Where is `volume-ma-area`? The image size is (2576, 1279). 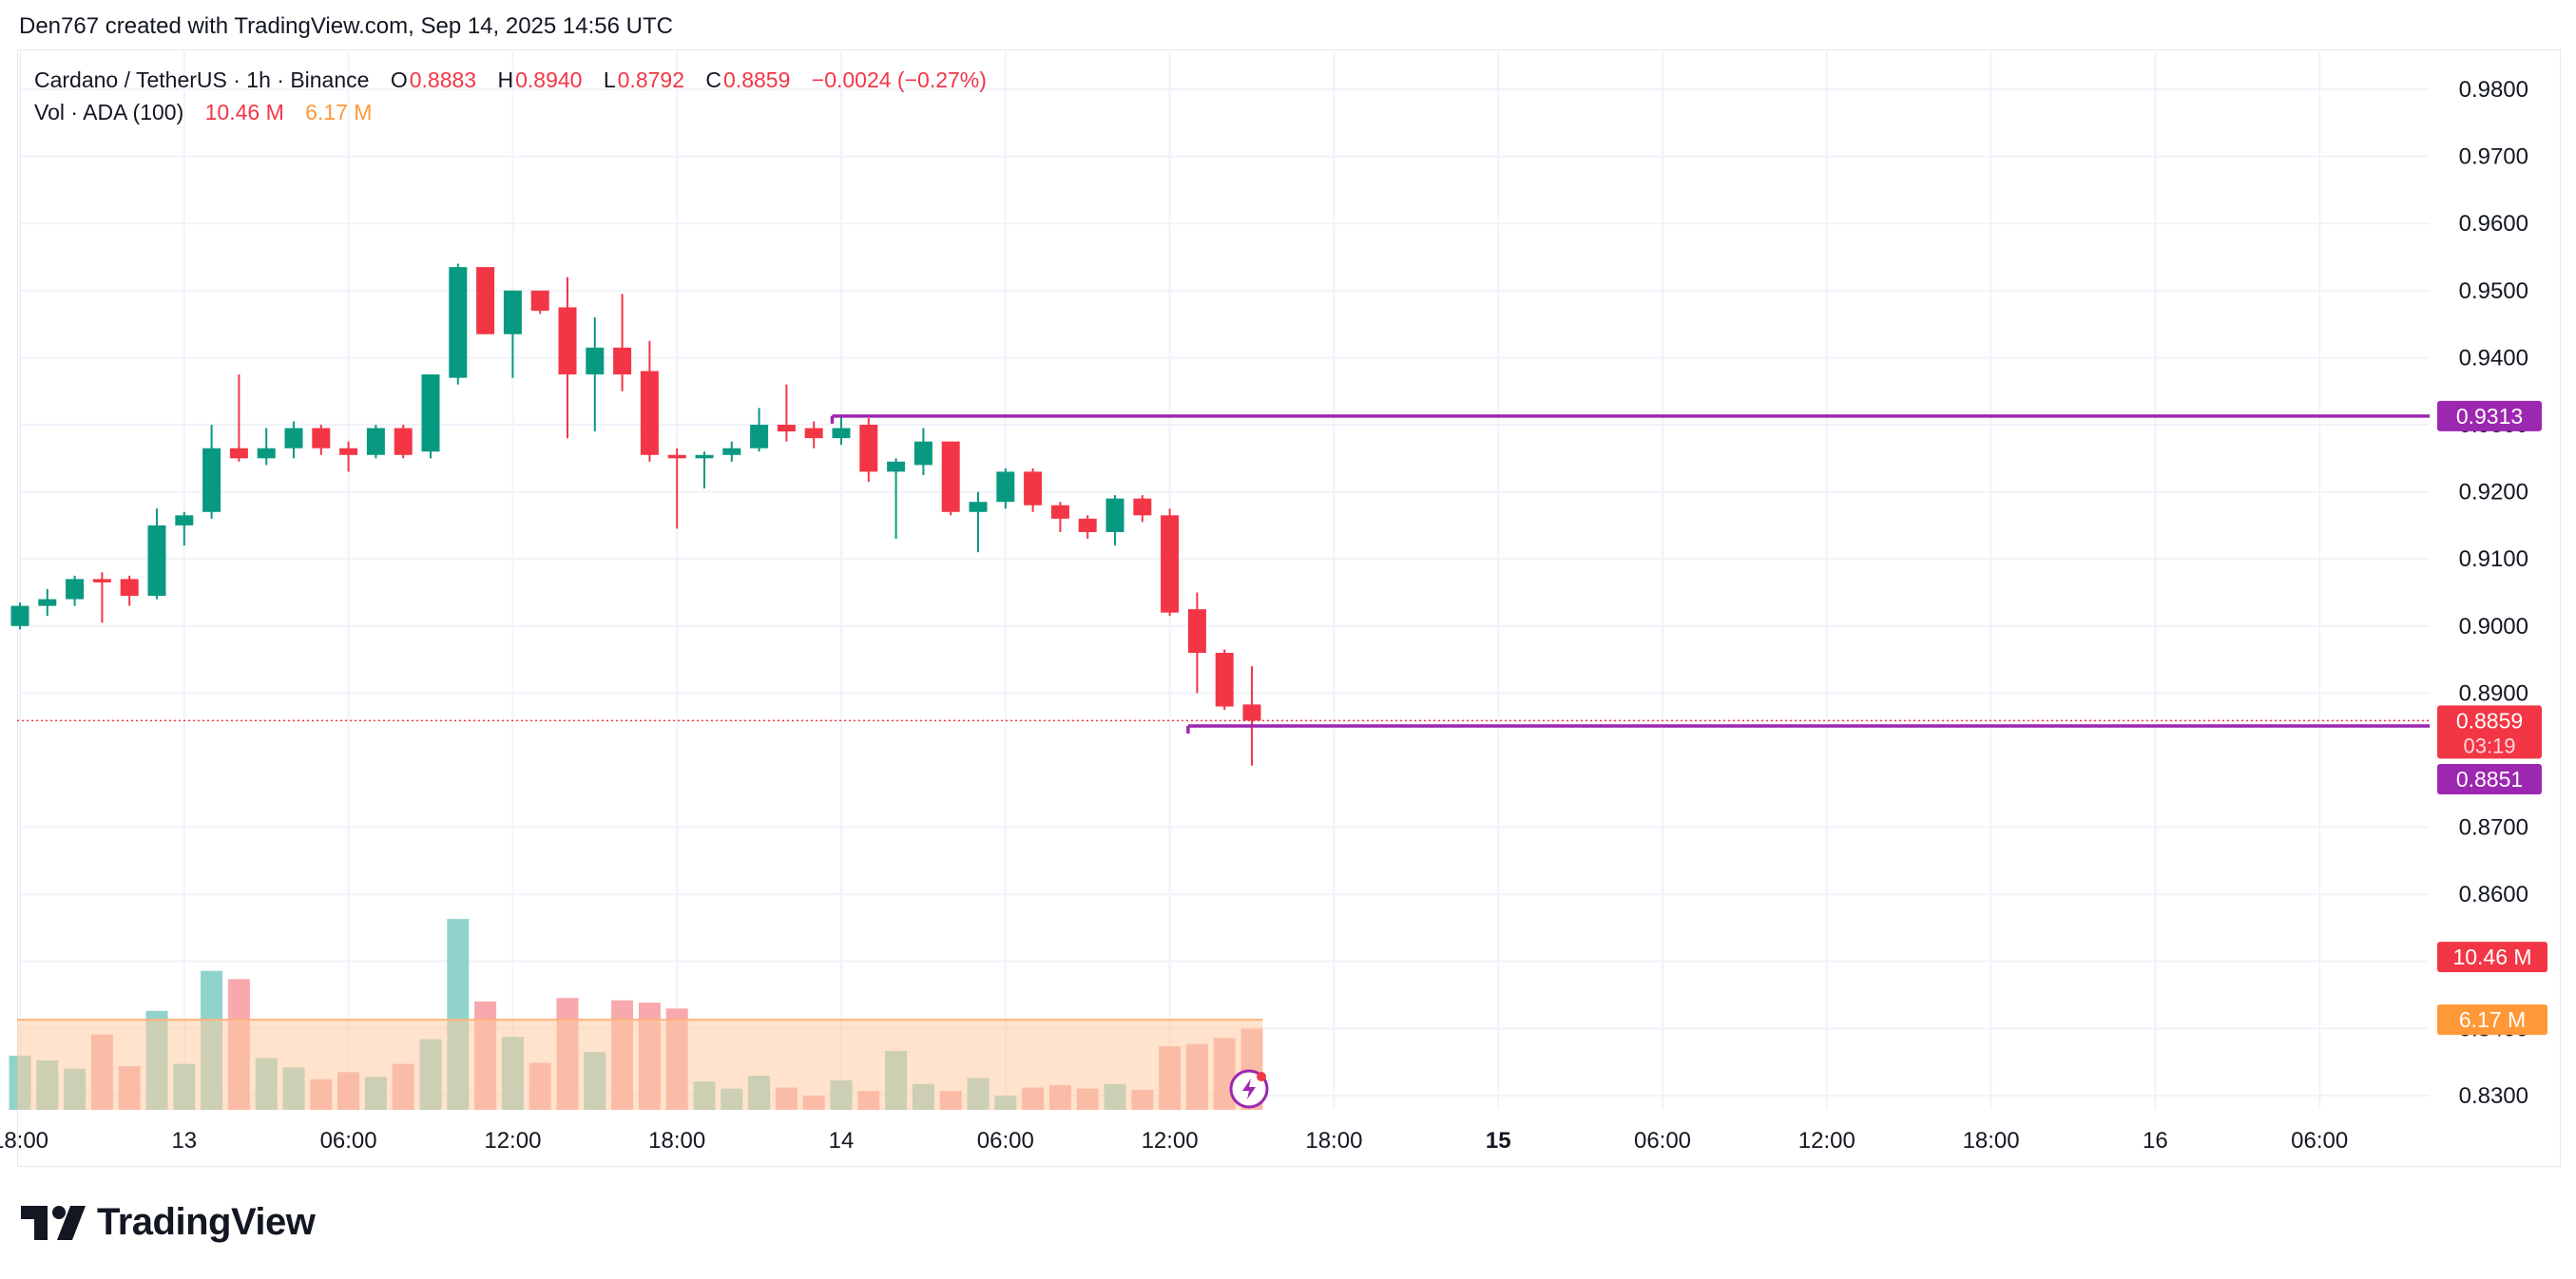
volume-ma-area is located at coordinates (640, 1065).